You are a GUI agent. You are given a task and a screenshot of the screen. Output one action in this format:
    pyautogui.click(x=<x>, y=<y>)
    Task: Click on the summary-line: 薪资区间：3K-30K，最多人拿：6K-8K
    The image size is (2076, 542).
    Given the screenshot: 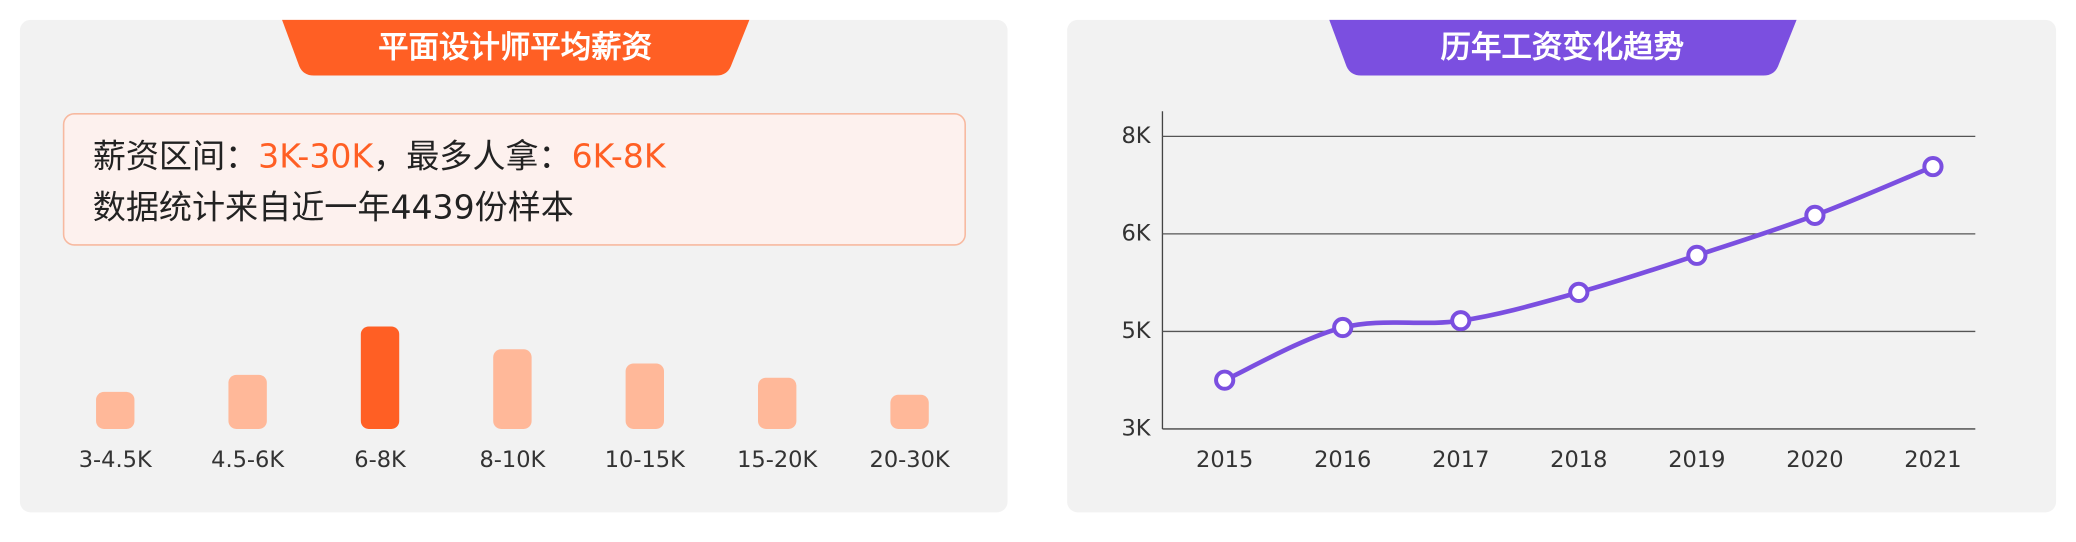 What is the action you would take?
    pyautogui.click(x=380, y=155)
    